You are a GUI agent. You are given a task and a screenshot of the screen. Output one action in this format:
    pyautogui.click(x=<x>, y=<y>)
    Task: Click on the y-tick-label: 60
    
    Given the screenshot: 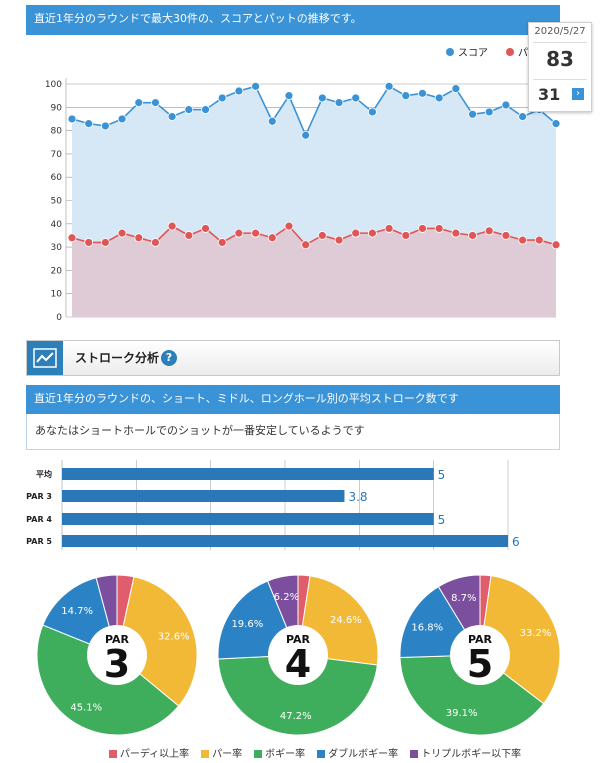 What is the action you would take?
    pyautogui.click(x=57, y=178)
    